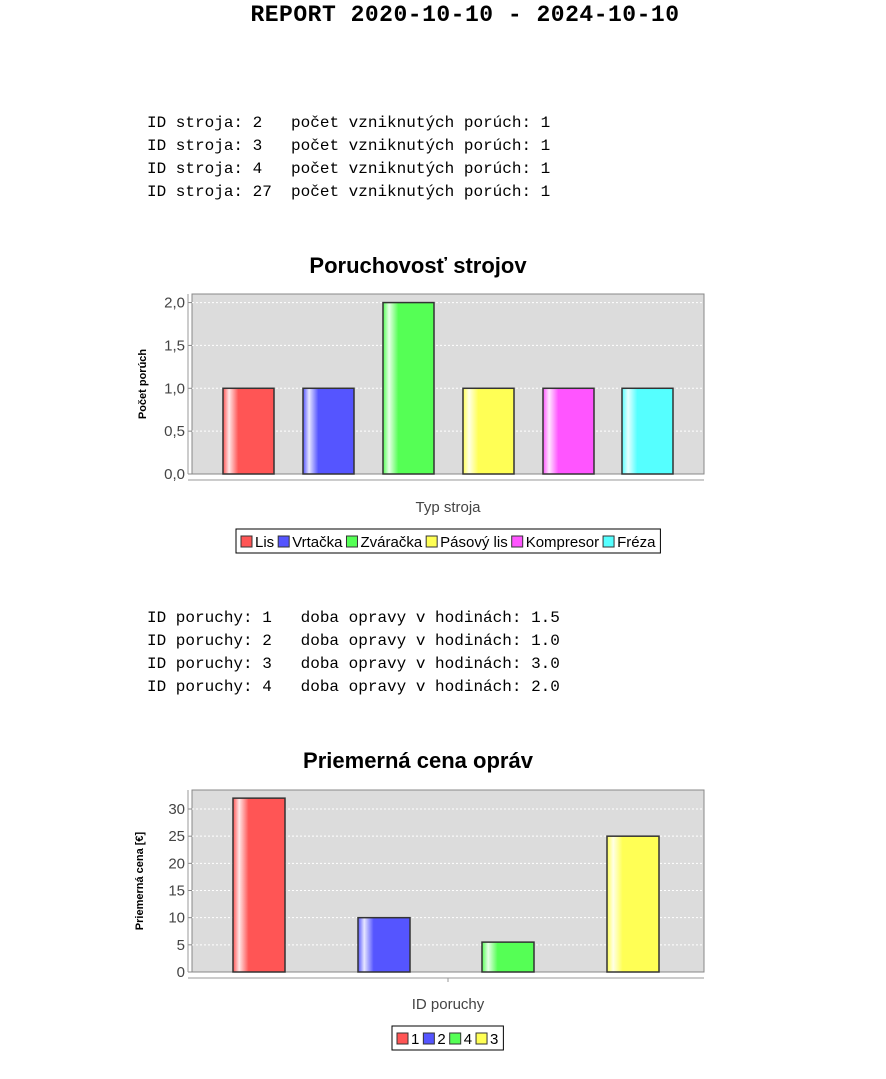 The height and width of the screenshot is (1079, 886). I want to click on machine-row: ID stroja: 4 počet vzniknutých porúch: 1, so click(348, 169).